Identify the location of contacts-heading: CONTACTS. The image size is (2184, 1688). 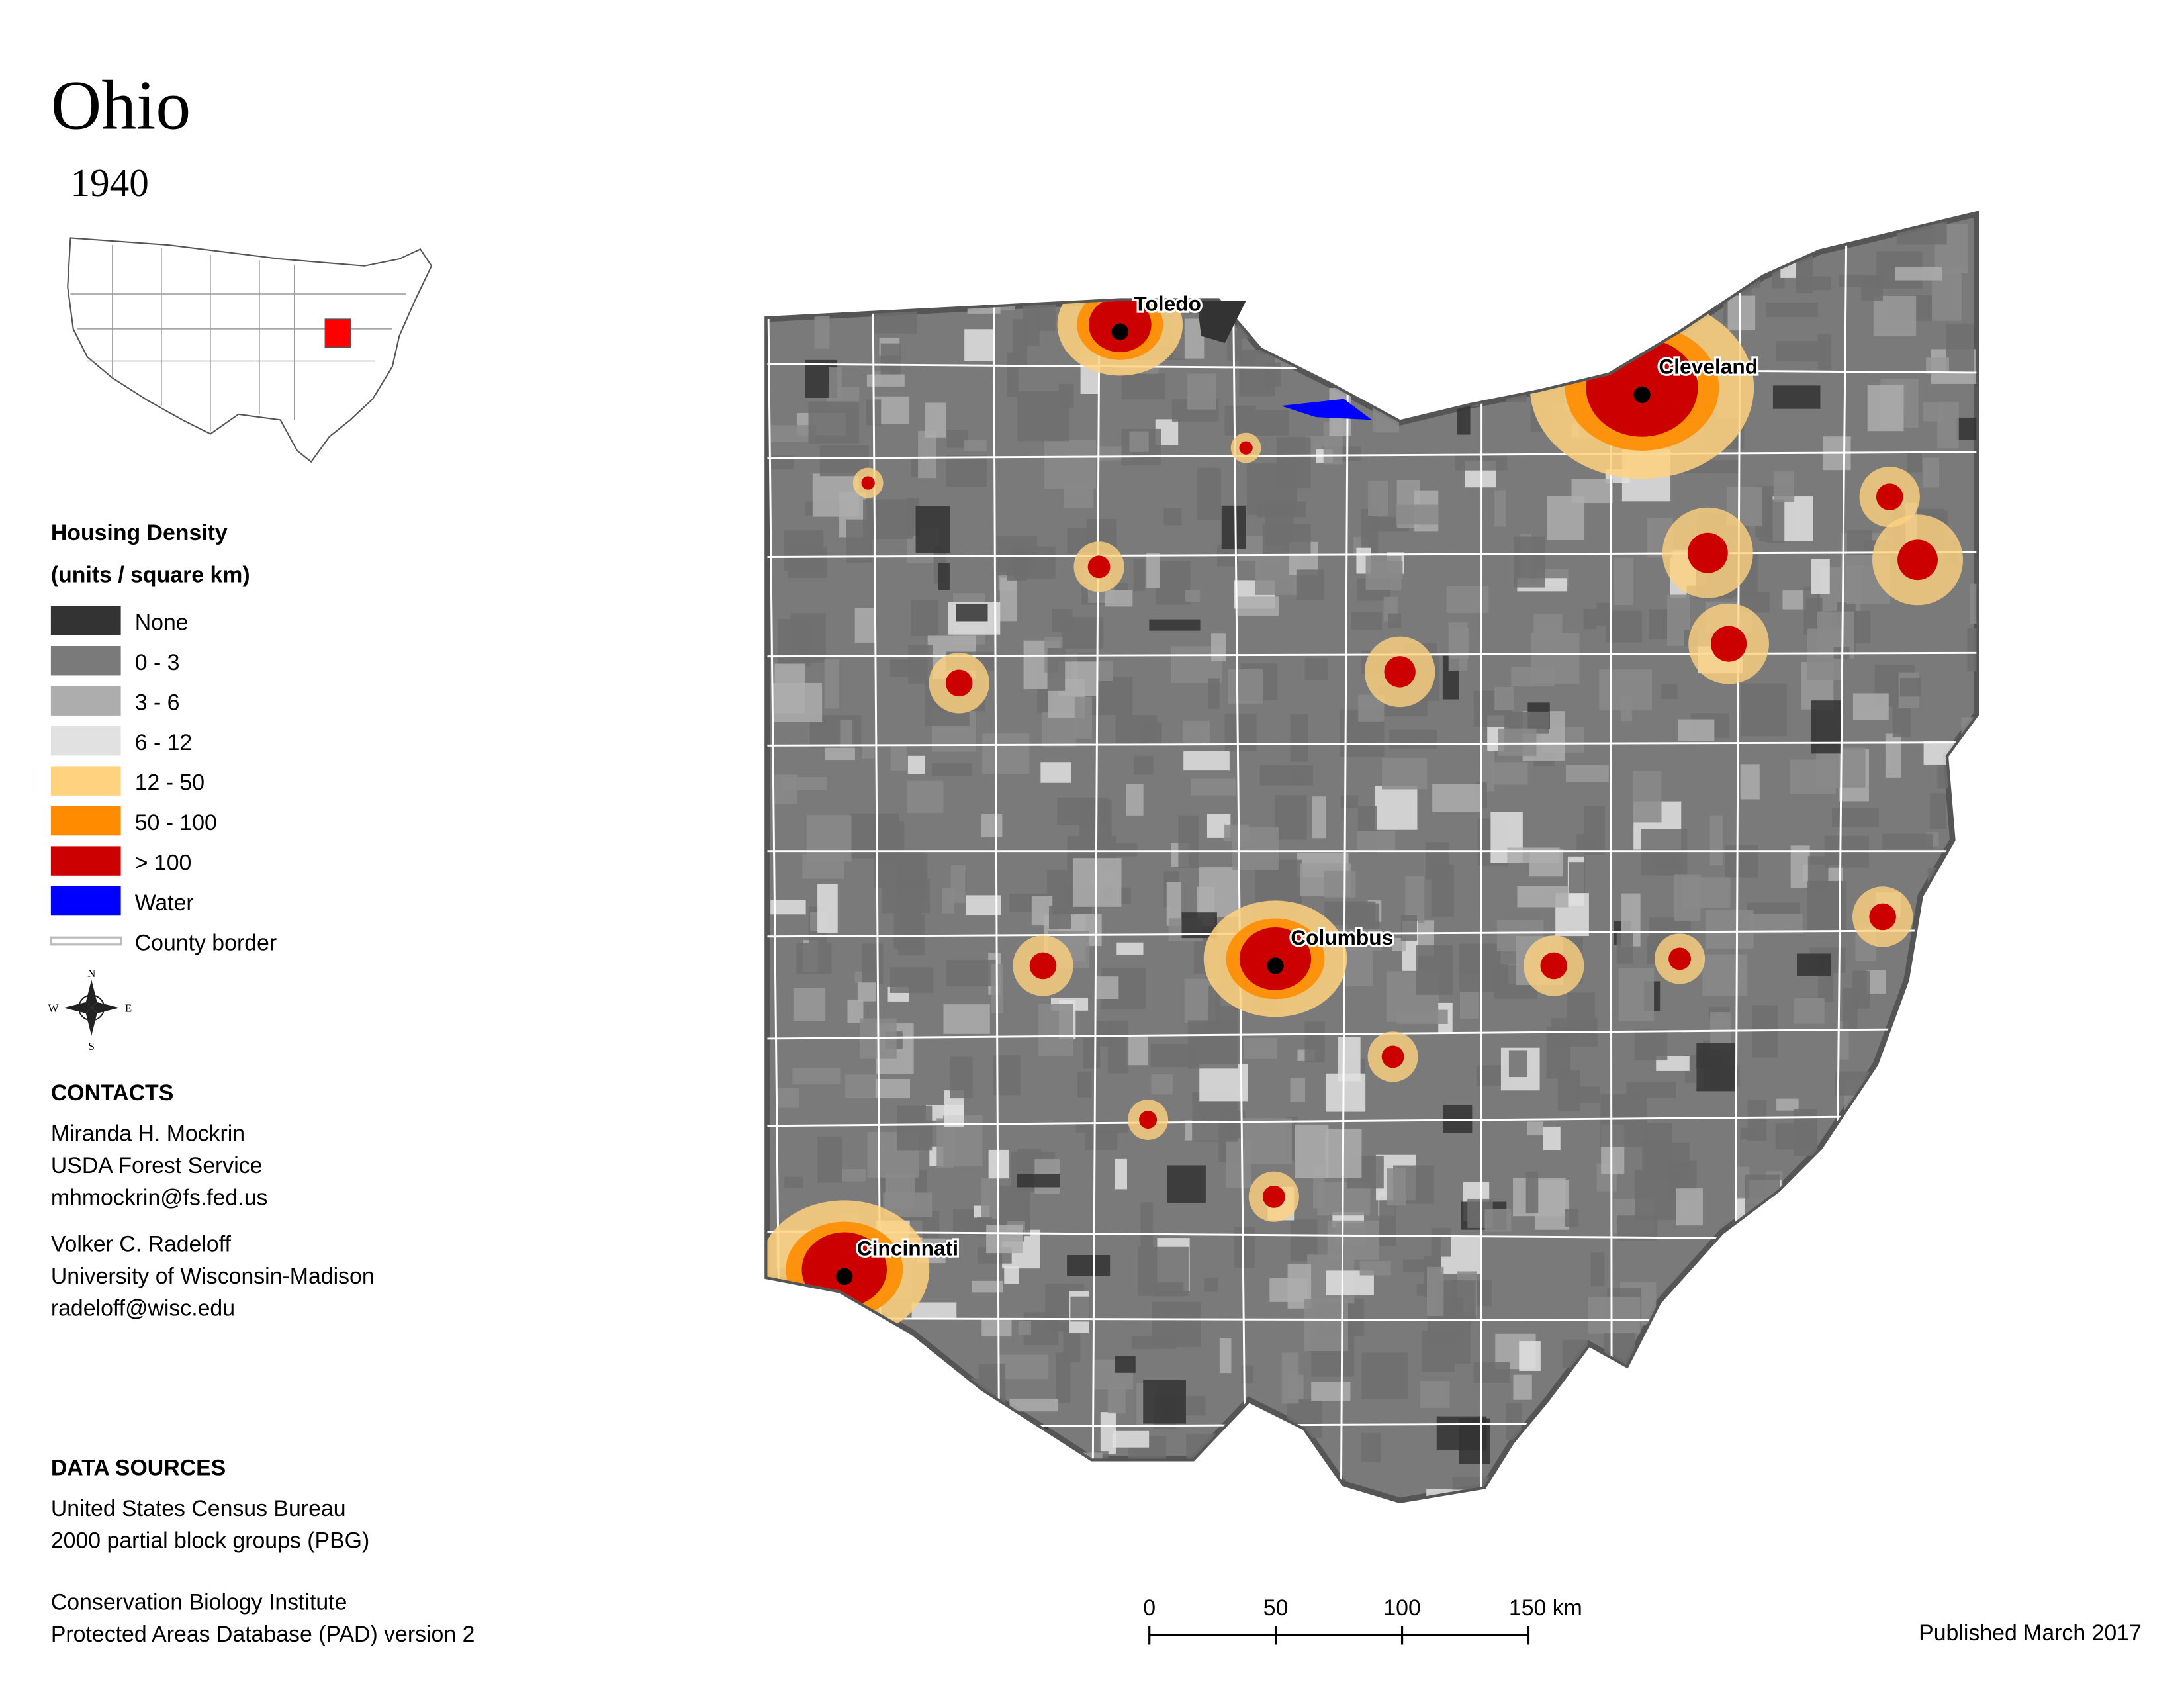
(112, 1092).